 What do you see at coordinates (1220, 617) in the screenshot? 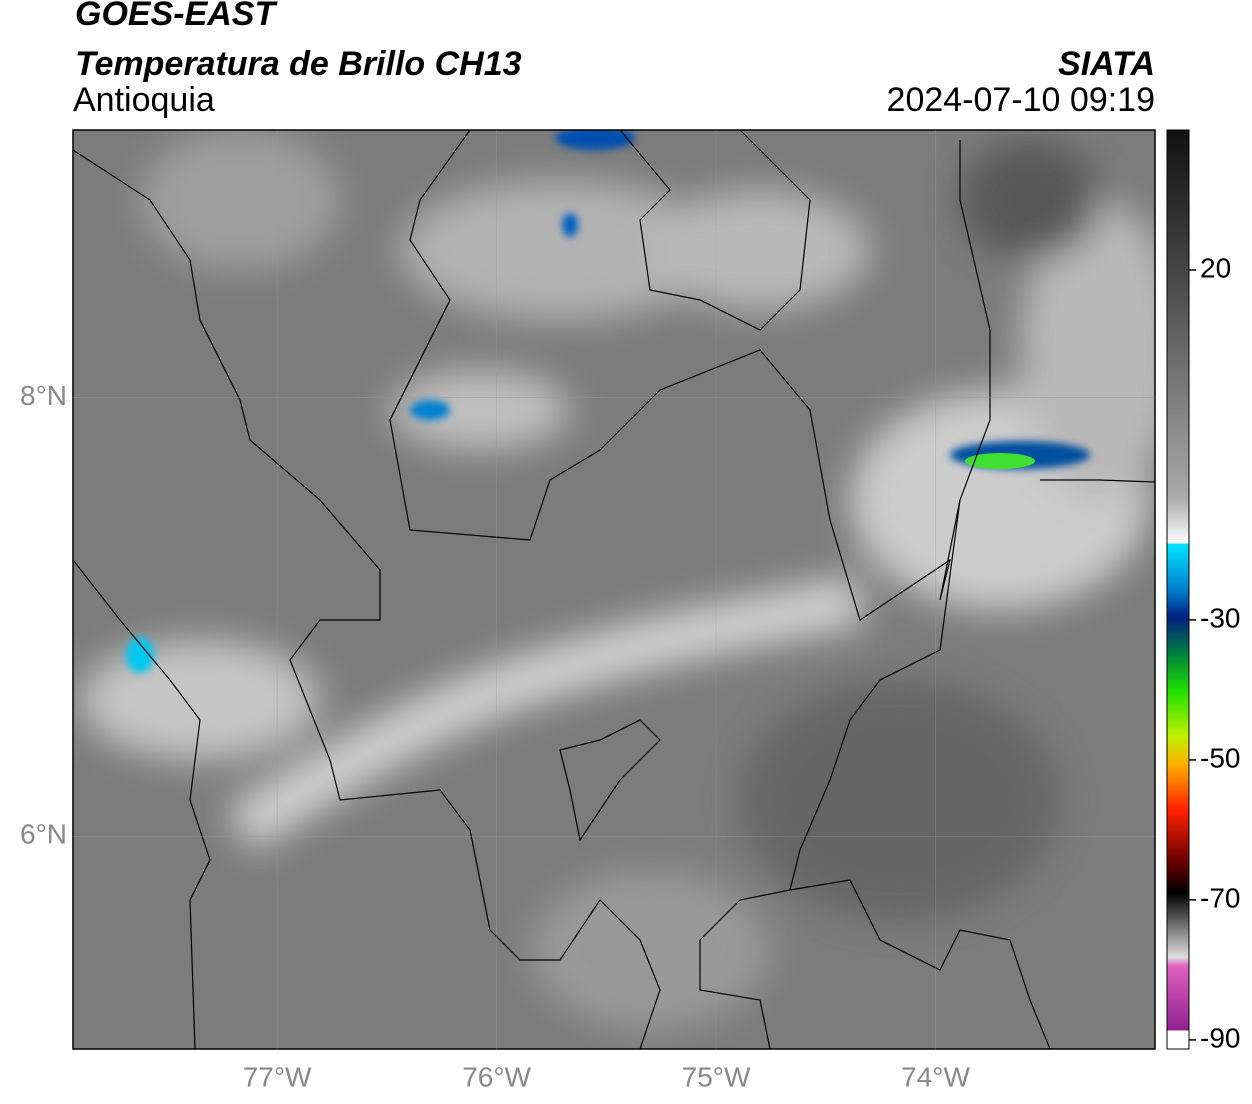
I see `colorbar-tick-label: -30` at bounding box center [1220, 617].